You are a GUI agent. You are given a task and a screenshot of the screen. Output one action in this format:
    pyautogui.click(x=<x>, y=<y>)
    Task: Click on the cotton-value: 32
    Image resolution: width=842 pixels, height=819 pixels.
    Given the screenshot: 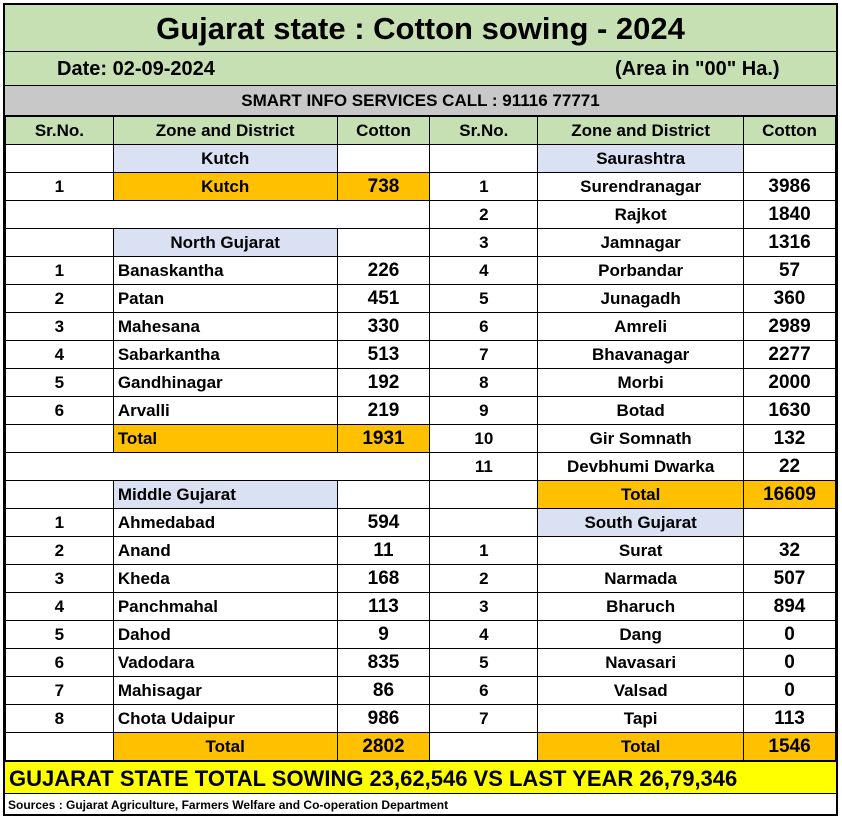 What is the action you would take?
    pyautogui.click(x=789, y=550)
    